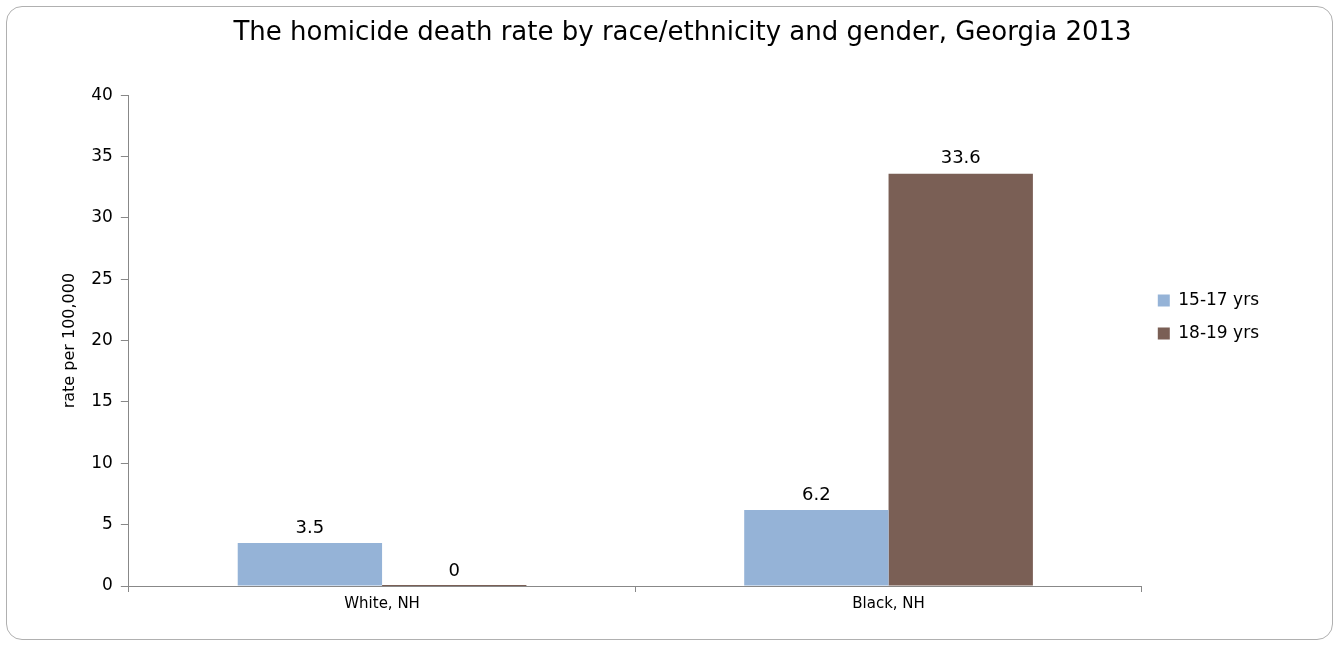 The height and width of the screenshot is (646, 1339). Describe the element at coordinates (107, 523) in the screenshot. I see `y-tick-label: 5` at that location.